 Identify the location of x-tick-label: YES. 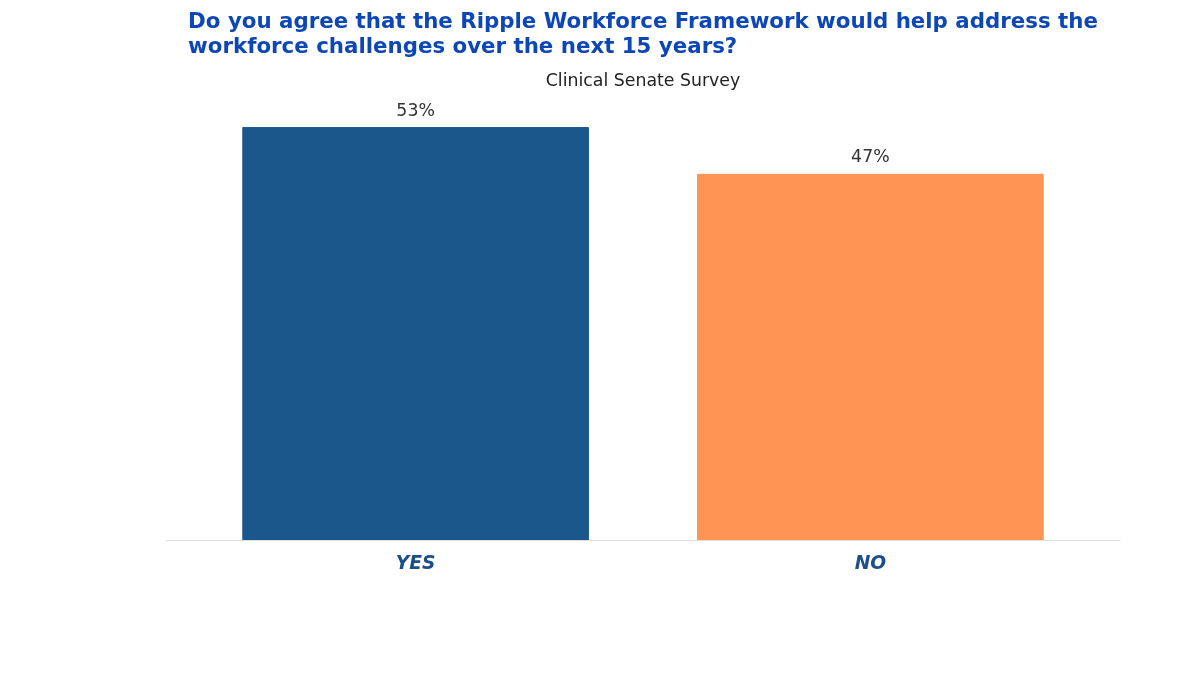
(415, 562).